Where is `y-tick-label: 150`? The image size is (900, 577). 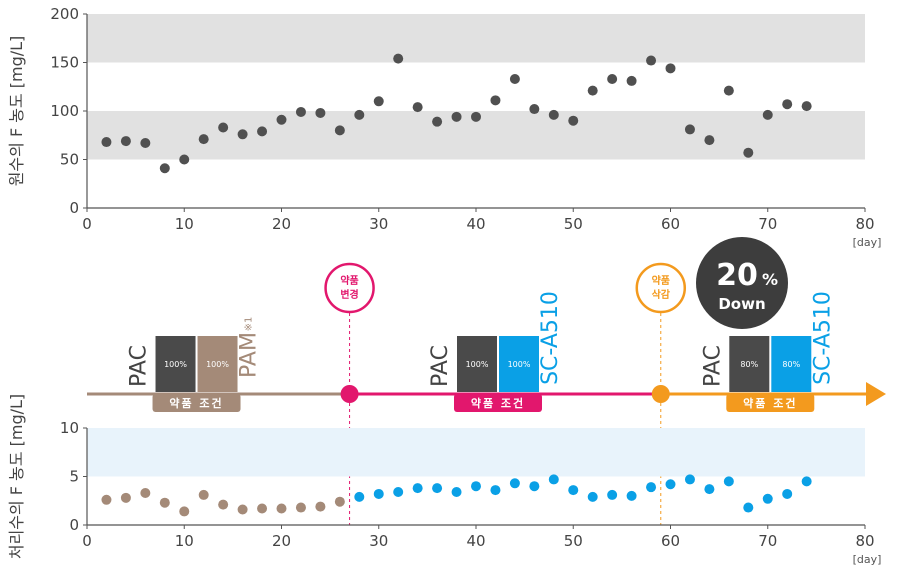
y-tick-label: 150 is located at coordinates (64, 63).